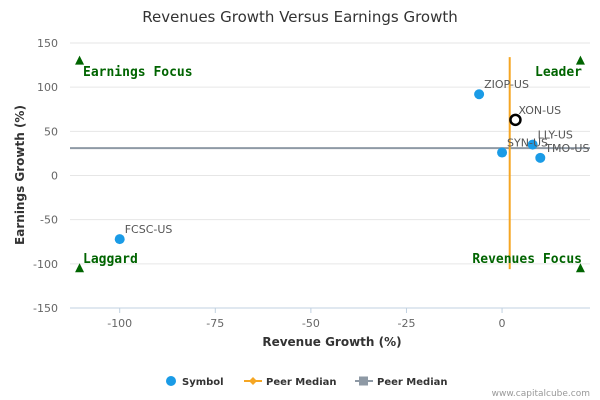 The width and height of the screenshot is (600, 400). I want to click on y-tick-label: -100, so click(45, 264).